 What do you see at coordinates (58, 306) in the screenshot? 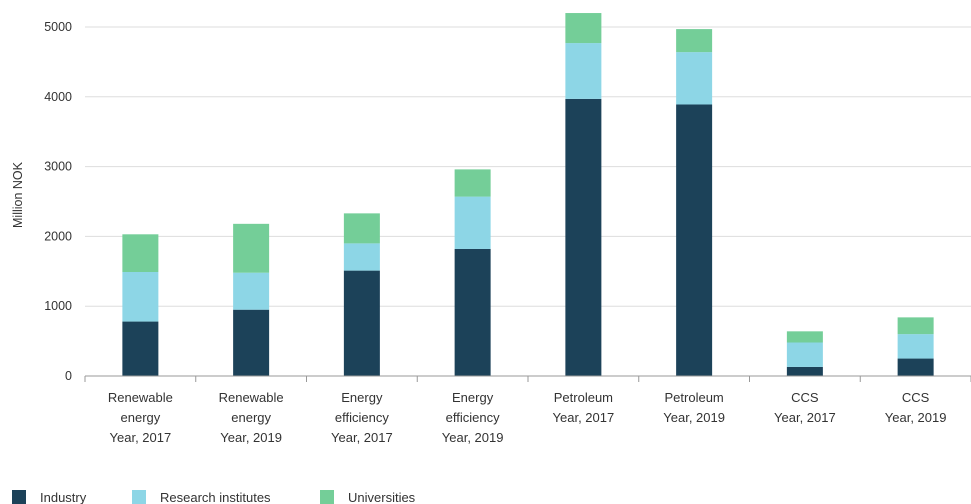
I see `y-tick-label: 1000` at bounding box center [58, 306].